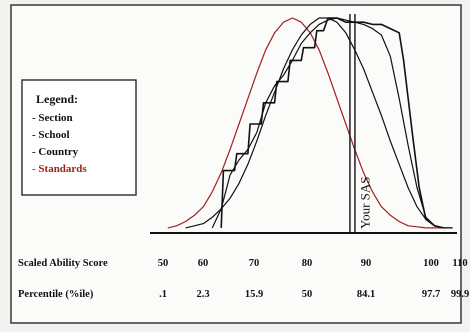 The width and height of the screenshot is (470, 332). Describe the element at coordinates (307, 294) in the screenshot. I see `percentile-value-50: 50` at that location.